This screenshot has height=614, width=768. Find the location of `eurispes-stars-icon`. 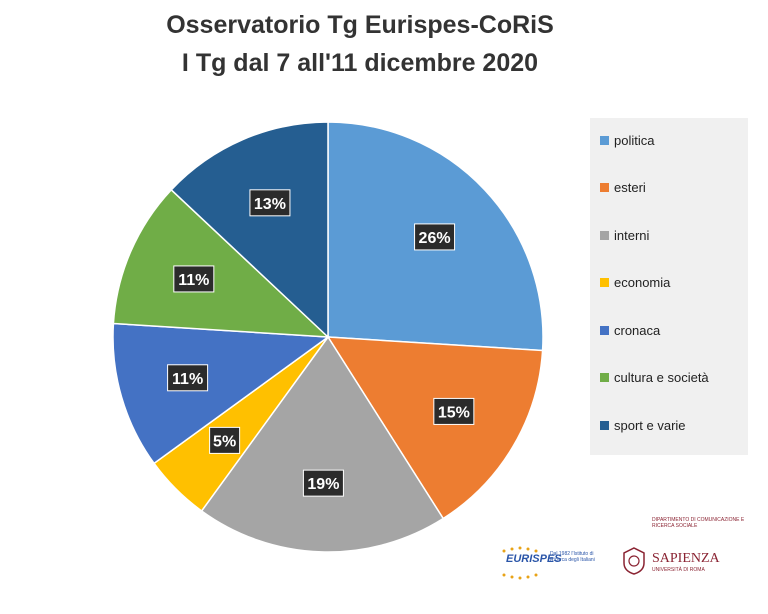

eurispes-stars-icon is located at coordinates (520, 563).